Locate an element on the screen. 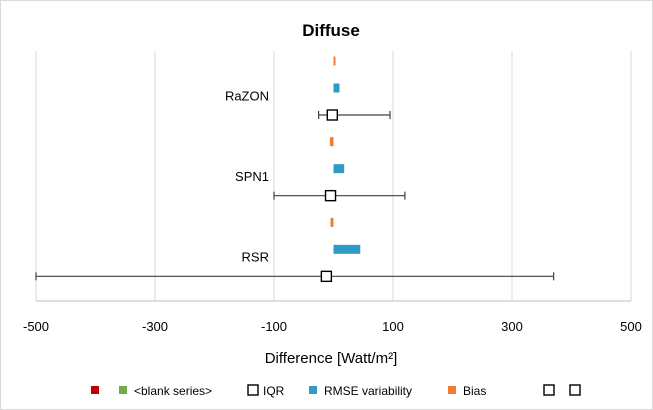 The height and width of the screenshot is (410, 653). category-label: SPN1 is located at coordinates (252, 176).